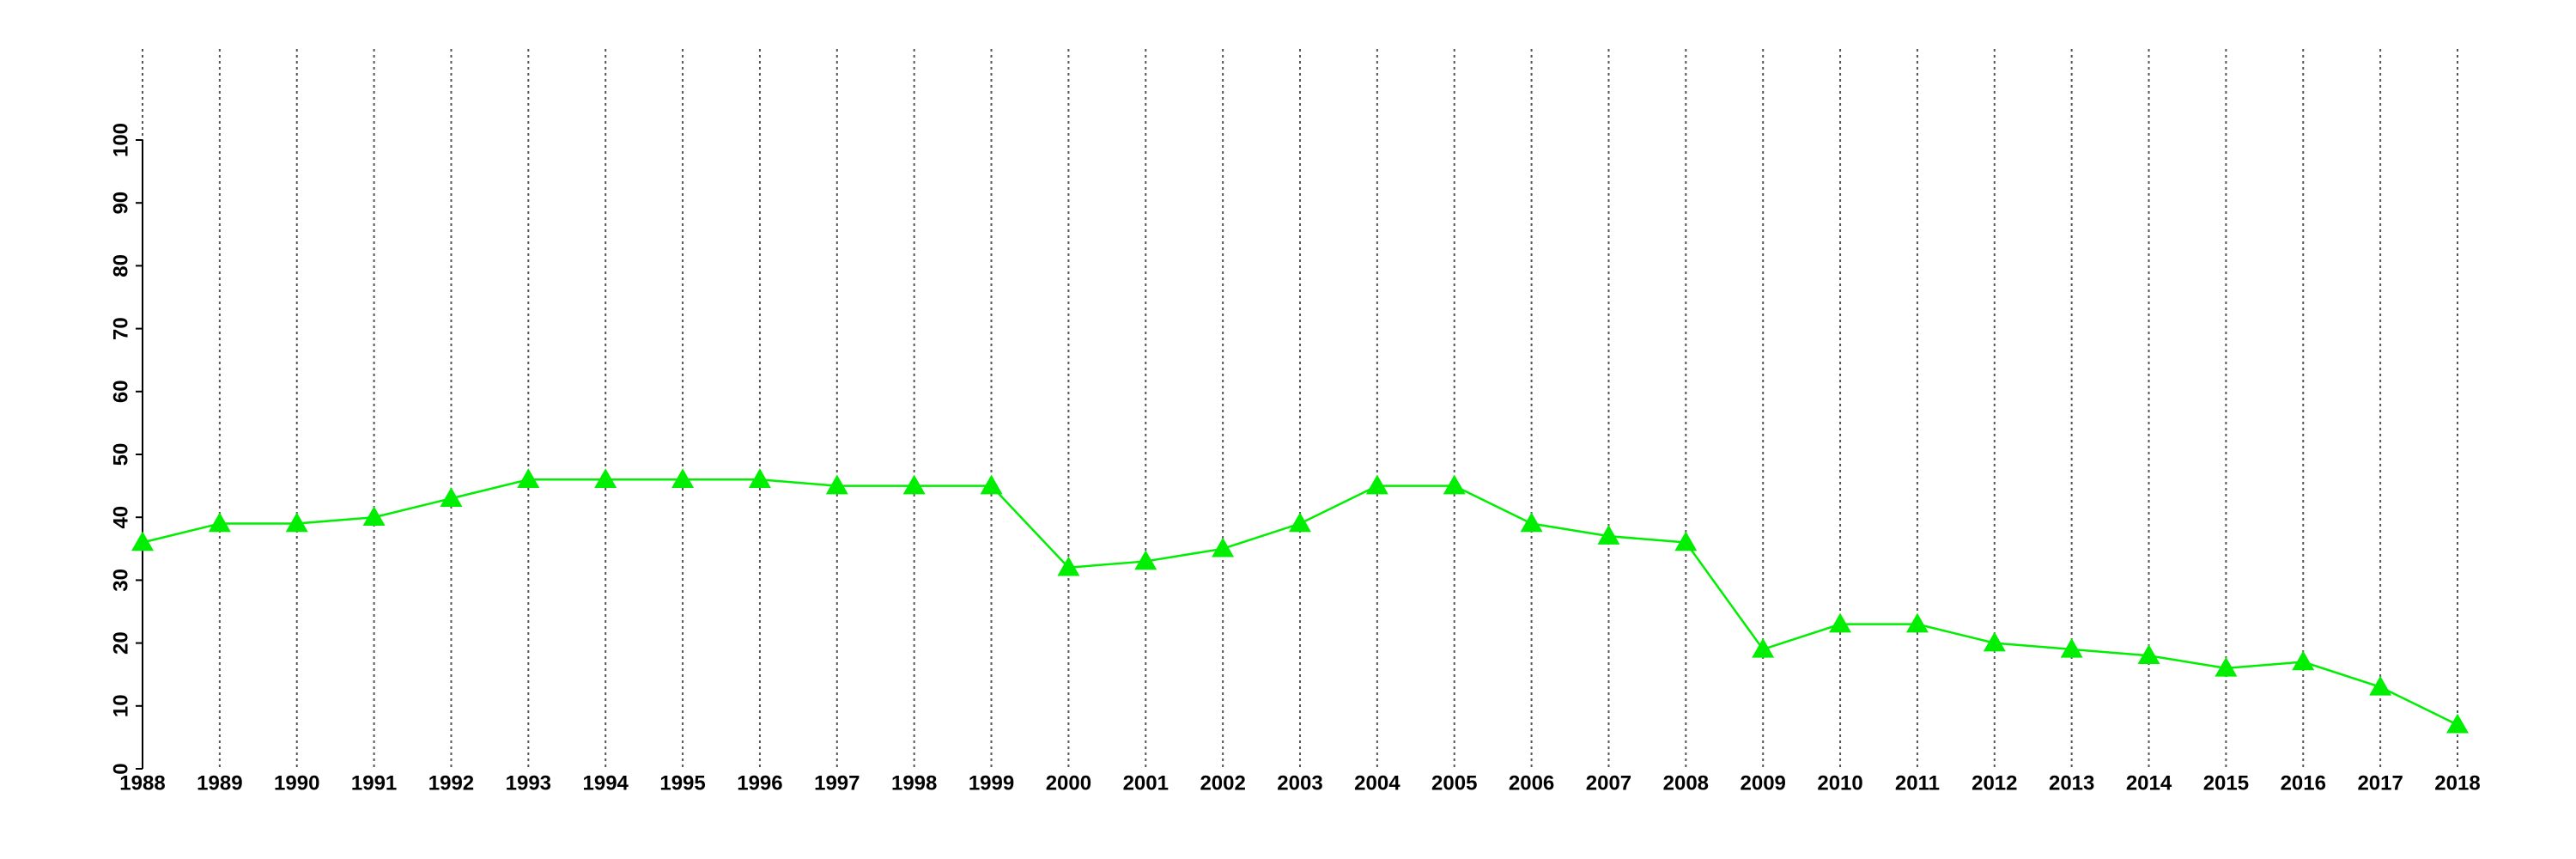 The width and height of the screenshot is (2576, 859). What do you see at coordinates (606, 783) in the screenshot?
I see `x-tick-label: 1994` at bounding box center [606, 783].